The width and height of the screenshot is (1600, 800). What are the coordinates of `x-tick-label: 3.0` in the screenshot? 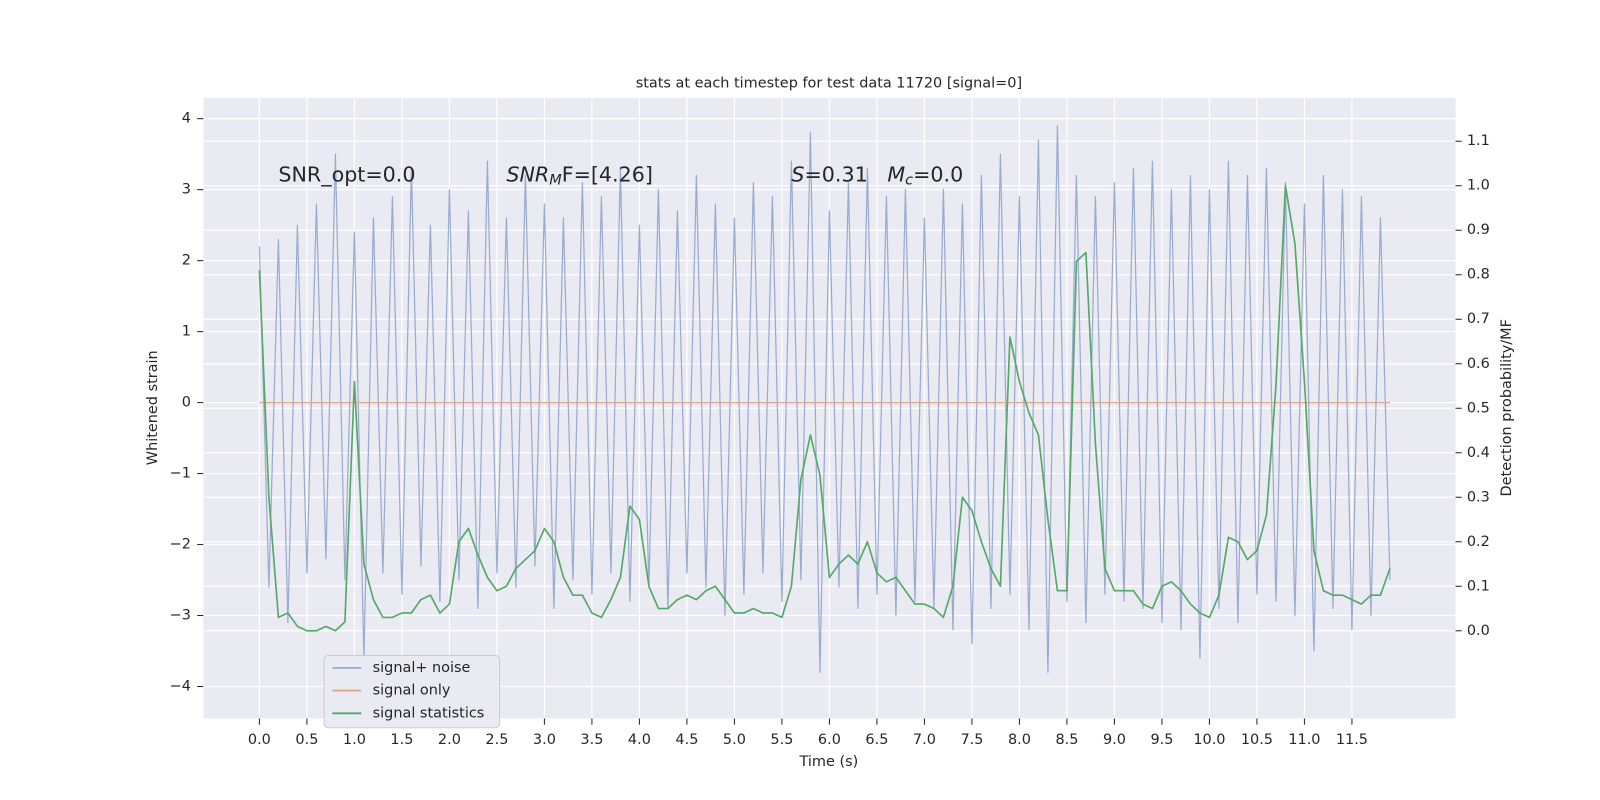 It's located at (544, 740).